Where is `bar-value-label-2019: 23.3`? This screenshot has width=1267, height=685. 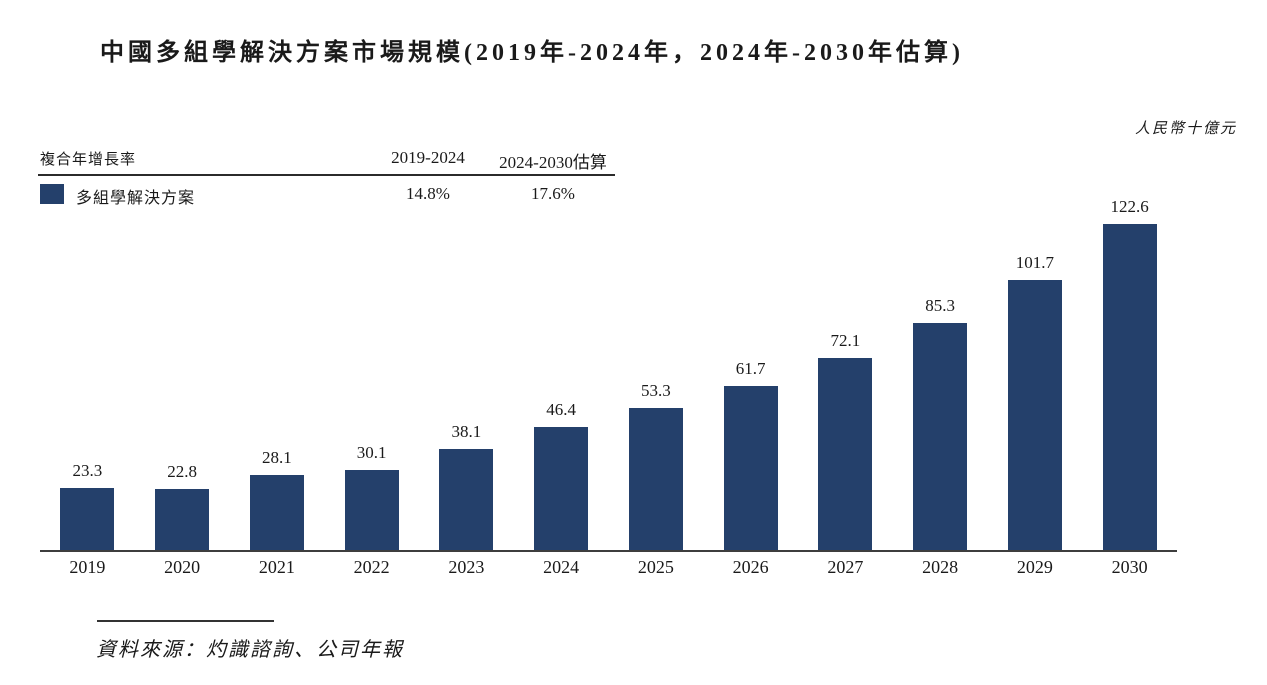 bar-value-label-2019: 23.3 is located at coordinates (87, 470).